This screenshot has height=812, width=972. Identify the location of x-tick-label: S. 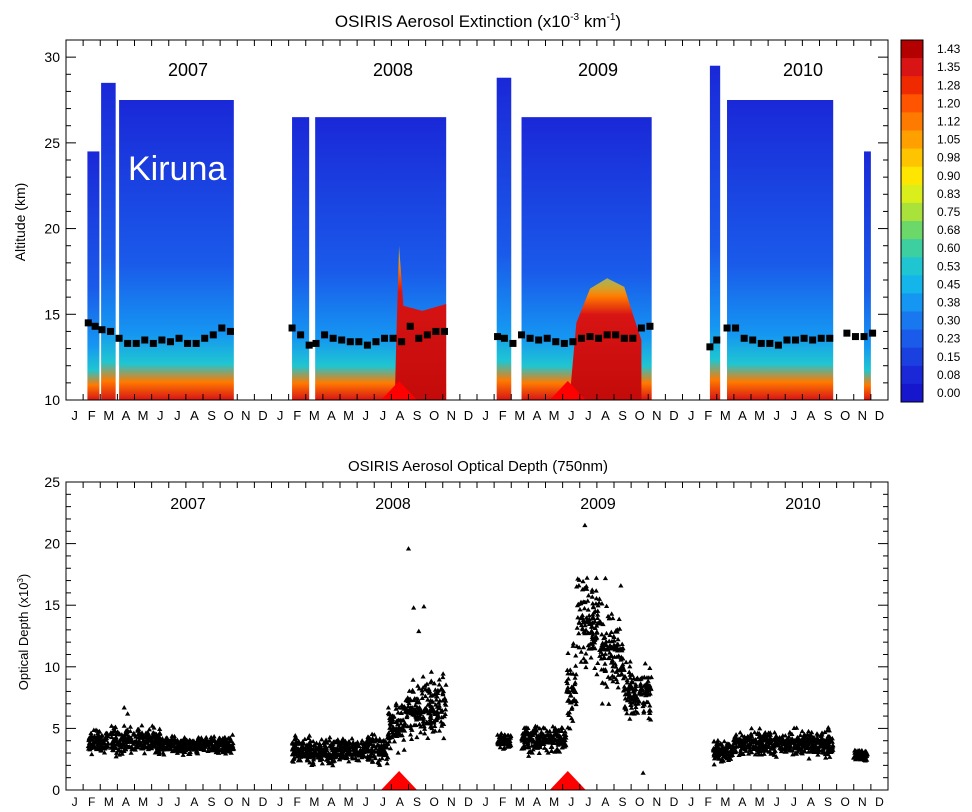
(417, 415).